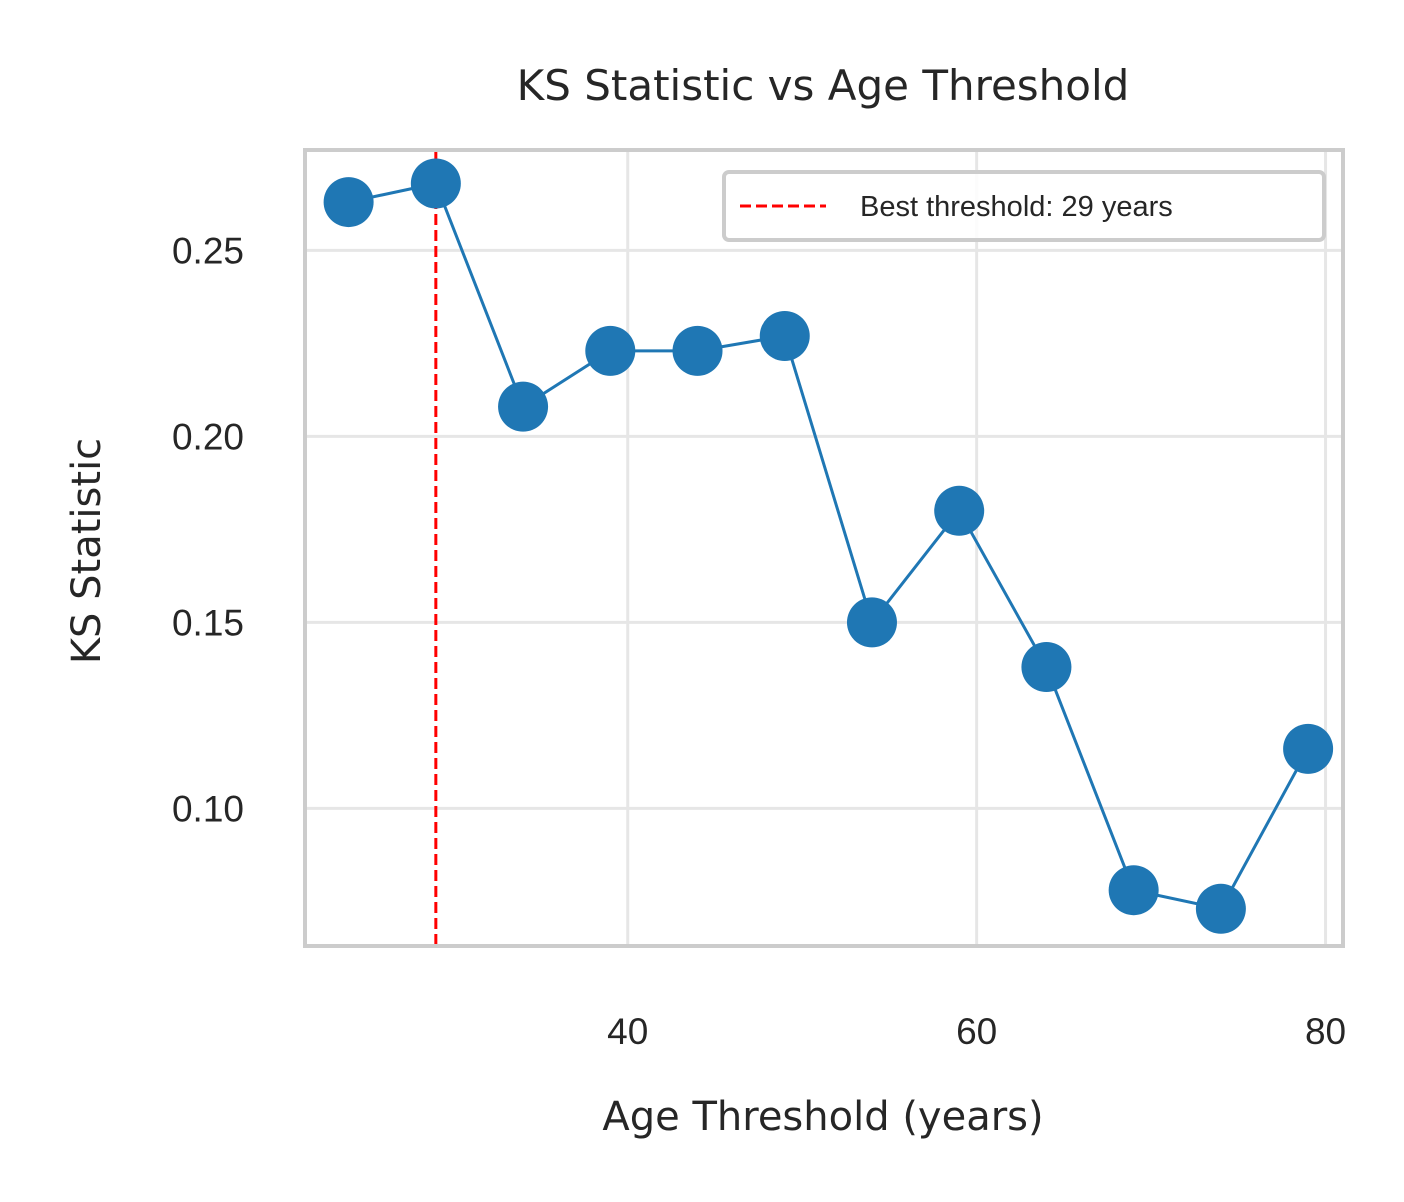 The height and width of the screenshot is (1202, 1404). I want to click on y-axis-label: KS Statistic, so click(87, 551).